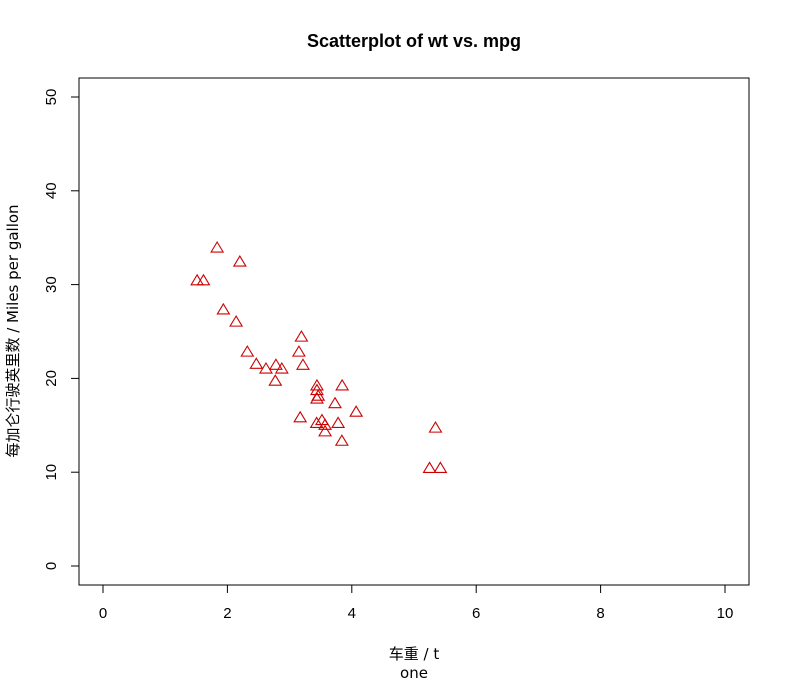 The width and height of the screenshot is (790, 683). What do you see at coordinates (227, 613) in the screenshot?
I see `x-tick-label: 2` at bounding box center [227, 613].